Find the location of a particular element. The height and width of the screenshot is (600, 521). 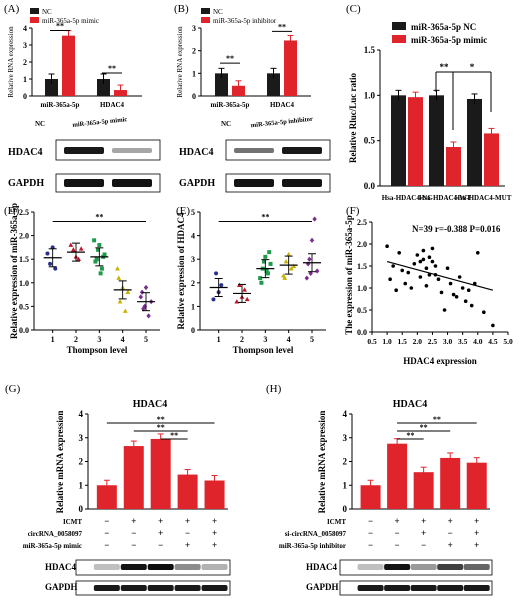

panel-h-cond-1-3: − is located at coordinates (450, 533).